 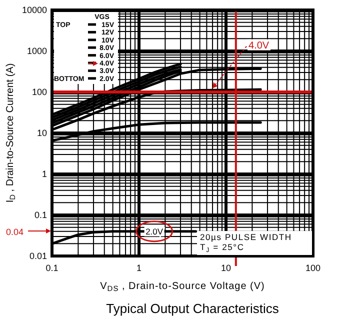 What do you see at coordinates (139, 268) in the screenshot?
I see `x-tick-label: 1` at bounding box center [139, 268].